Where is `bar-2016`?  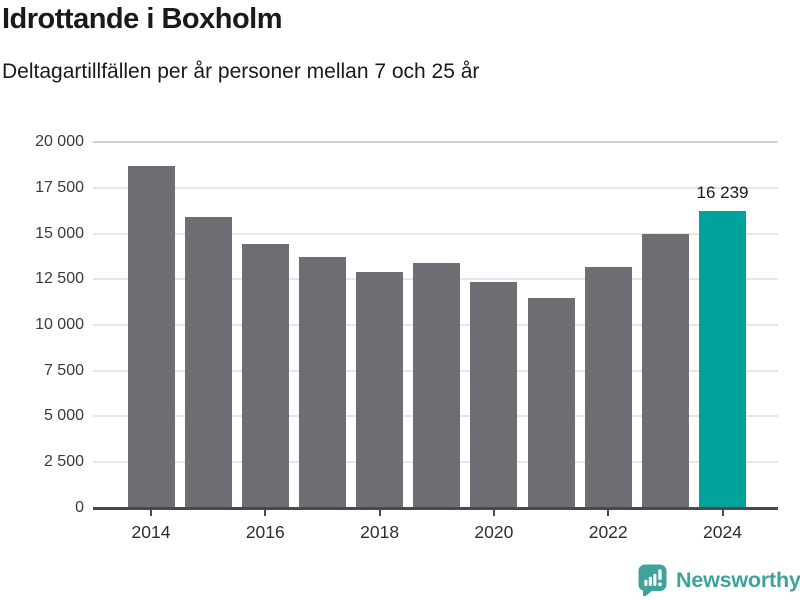
bar-2016 is located at coordinates (265, 375).